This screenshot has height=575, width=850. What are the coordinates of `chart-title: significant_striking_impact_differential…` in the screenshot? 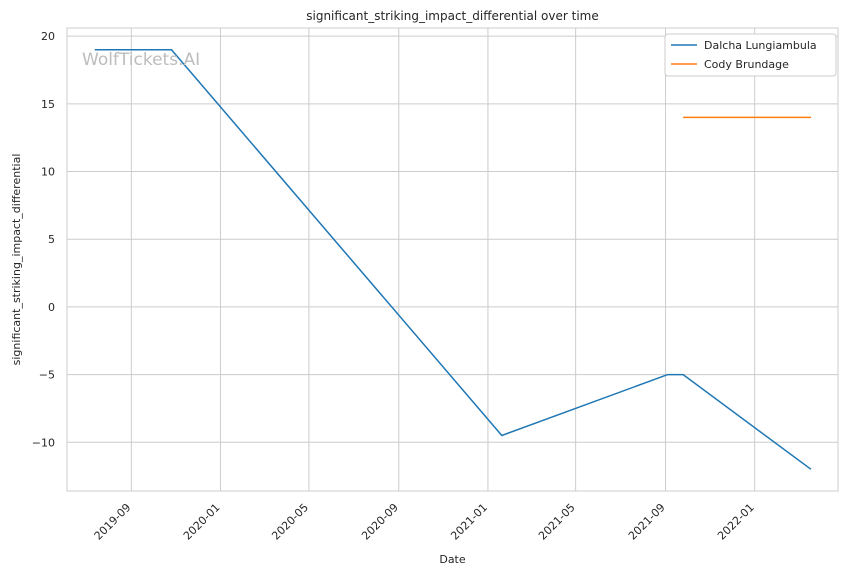 It's located at (452, 16).